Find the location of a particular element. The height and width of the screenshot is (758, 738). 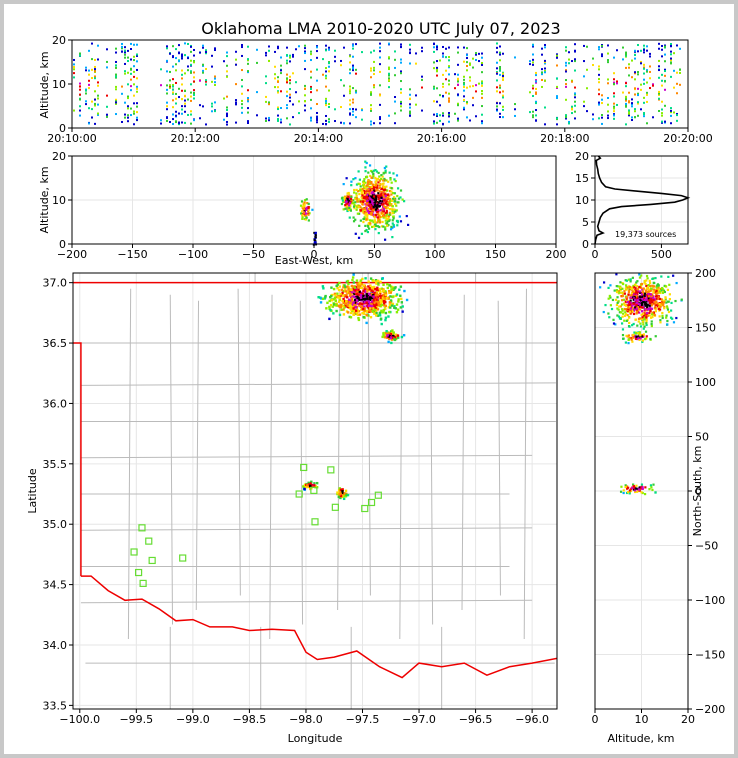

north-south-axis-tick-label: 0 is located at coordinates (698, 491).